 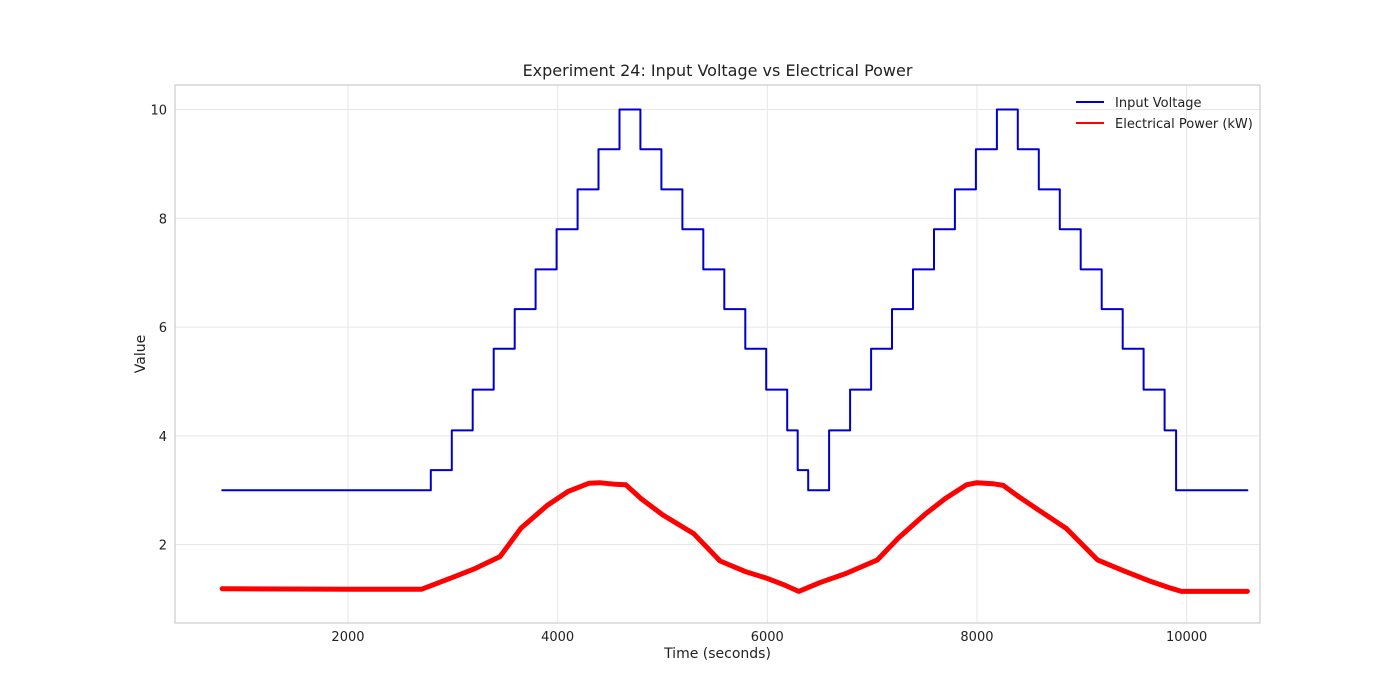 I want to click on x-tick-label: 10000, so click(x=1186, y=637).